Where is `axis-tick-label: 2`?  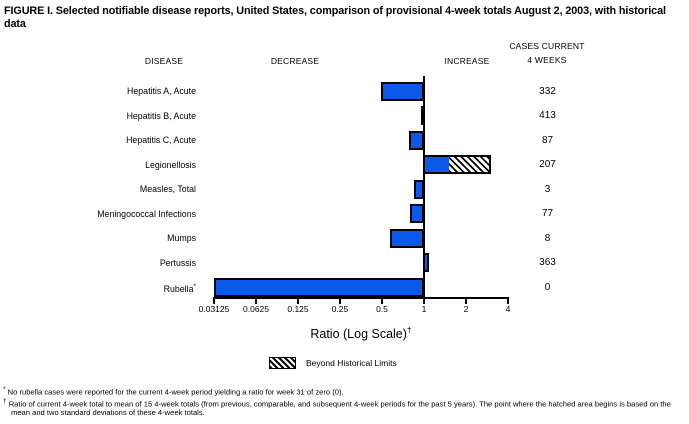 axis-tick-label: 2 is located at coordinates (466, 309).